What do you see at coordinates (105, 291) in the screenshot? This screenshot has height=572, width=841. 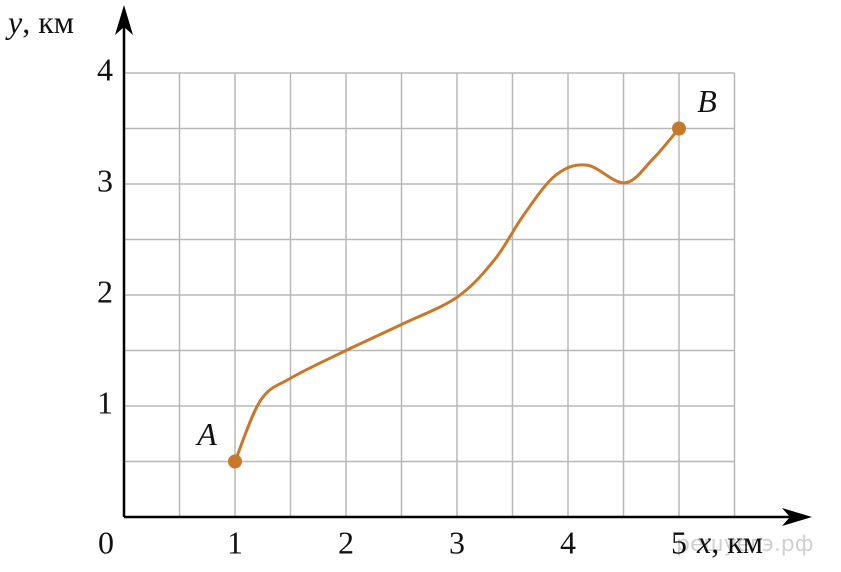 I see `y-tick-label: 2` at bounding box center [105, 291].